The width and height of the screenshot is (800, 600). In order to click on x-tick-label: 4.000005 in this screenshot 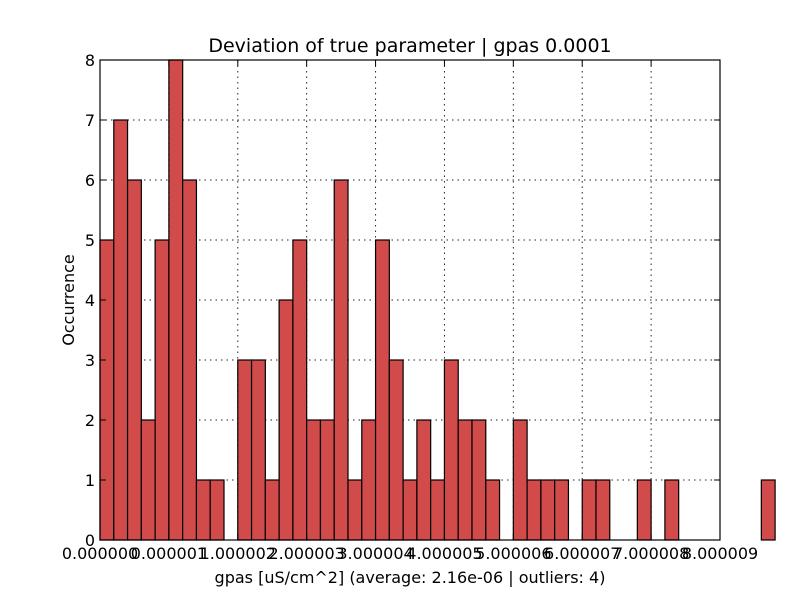, I will do `click(444, 553)`.